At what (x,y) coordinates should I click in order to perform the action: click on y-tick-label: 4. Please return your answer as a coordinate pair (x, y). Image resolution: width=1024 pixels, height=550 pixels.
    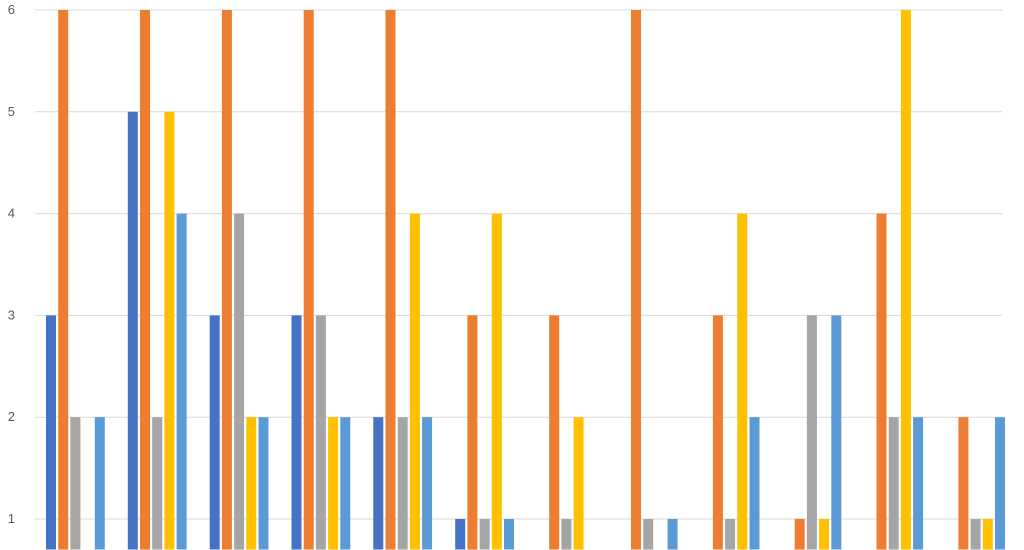
    Looking at the image, I should click on (11, 213).